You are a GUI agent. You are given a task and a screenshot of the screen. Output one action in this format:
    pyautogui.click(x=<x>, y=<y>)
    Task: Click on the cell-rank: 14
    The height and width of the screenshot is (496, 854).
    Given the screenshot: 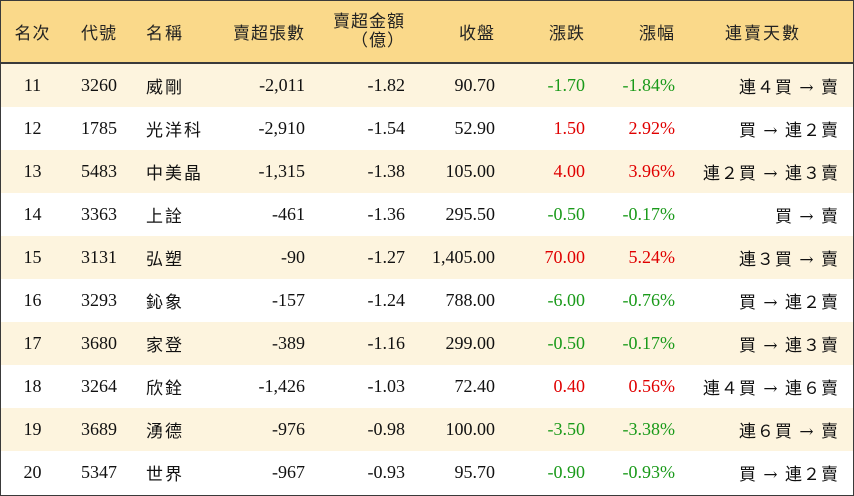 What is the action you would take?
    pyautogui.click(x=32, y=214)
    